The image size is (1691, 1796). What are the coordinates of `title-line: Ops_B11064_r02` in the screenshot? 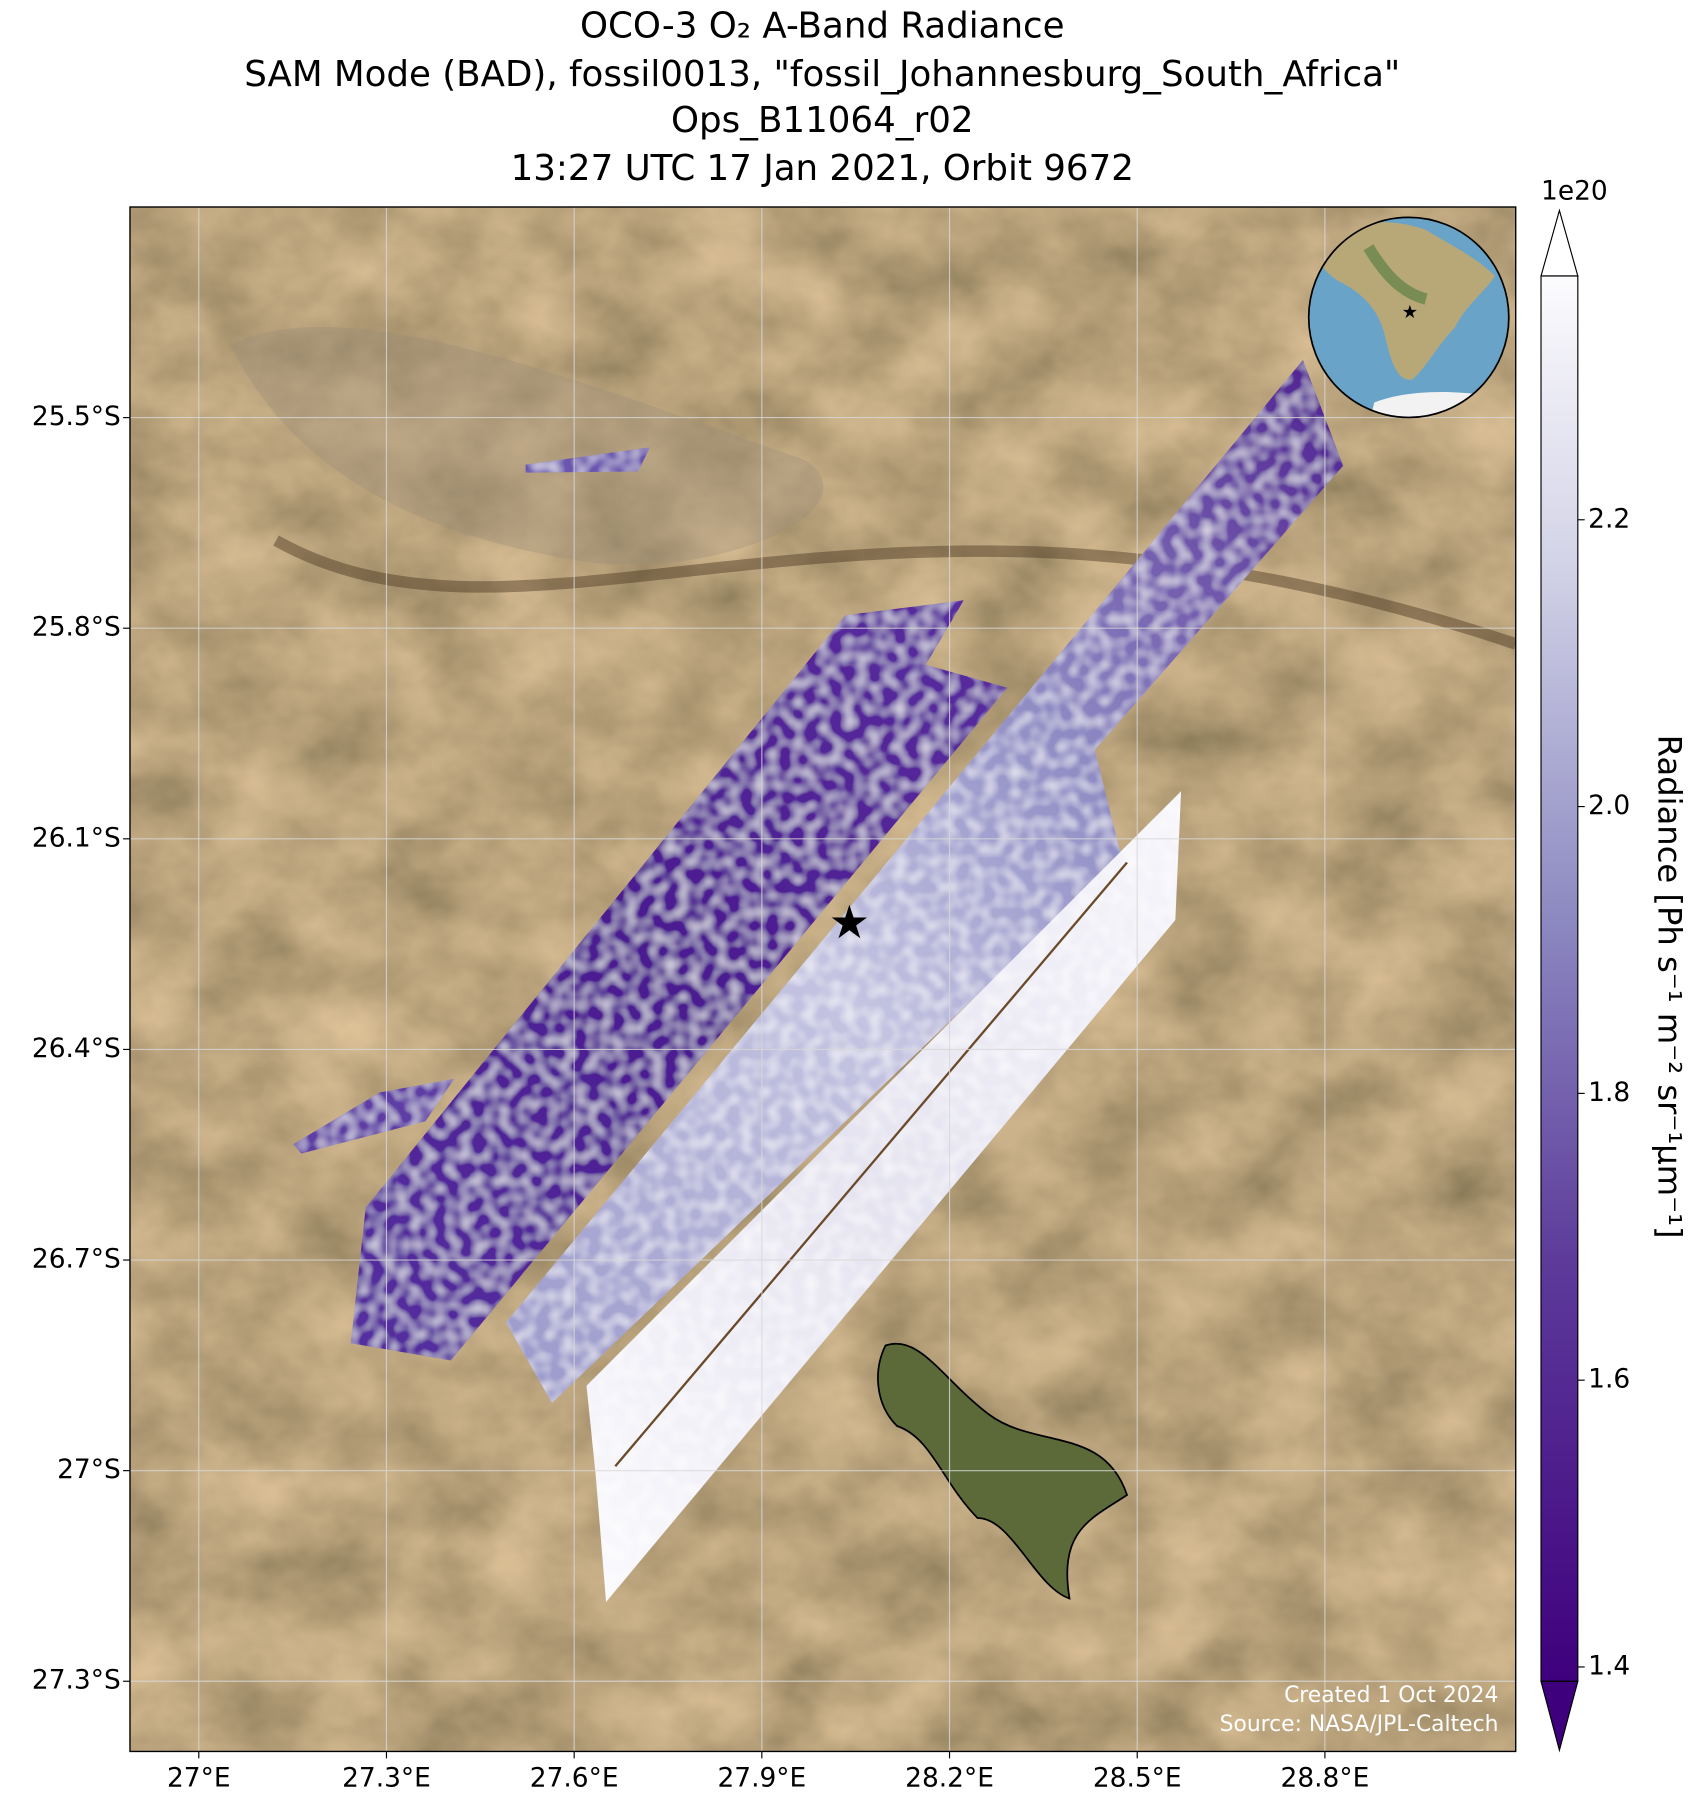 It's located at (822, 120).